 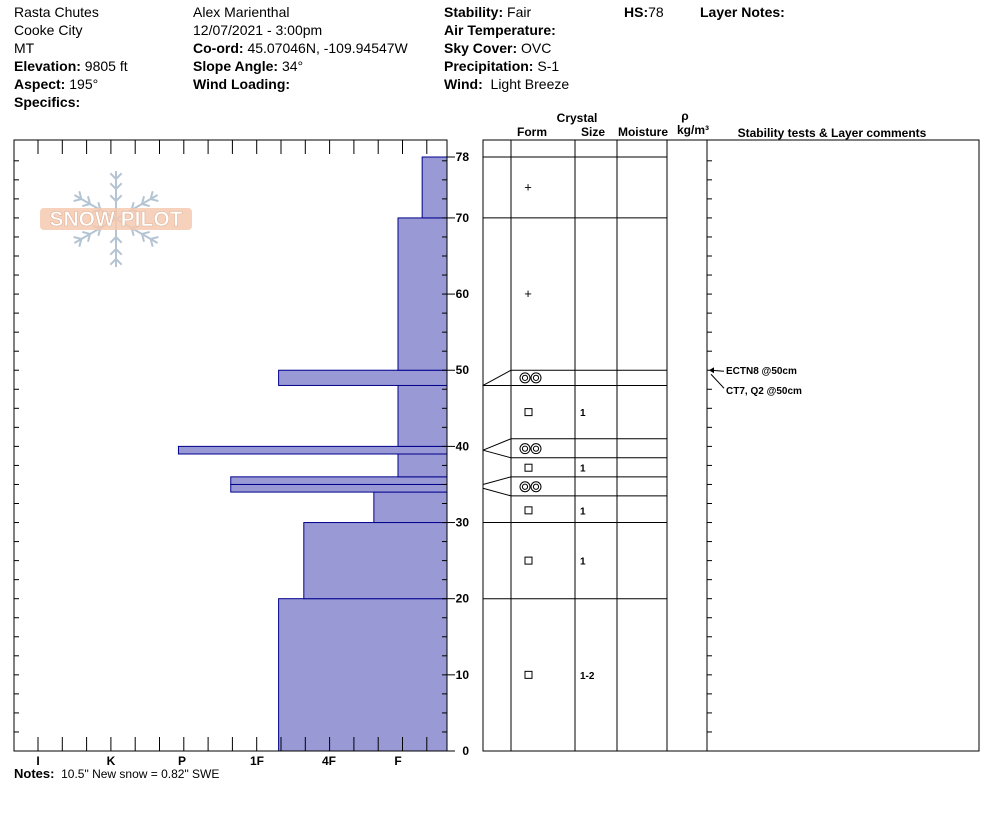 What do you see at coordinates (463, 523) in the screenshot?
I see `height-tick-label: 30` at bounding box center [463, 523].